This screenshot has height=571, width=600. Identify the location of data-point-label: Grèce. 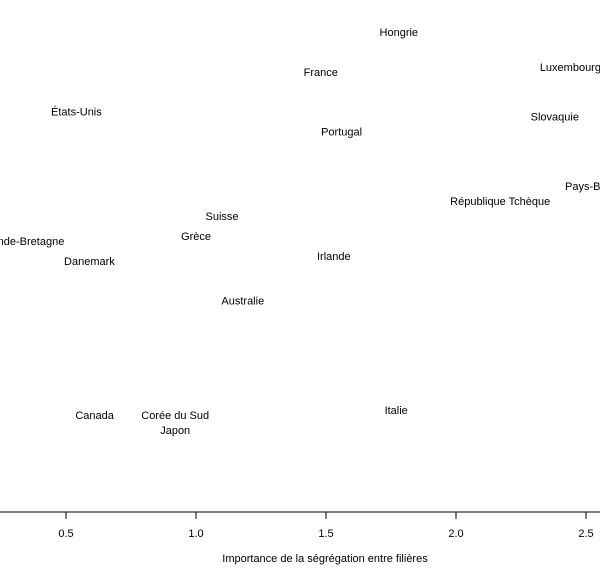
(196, 237).